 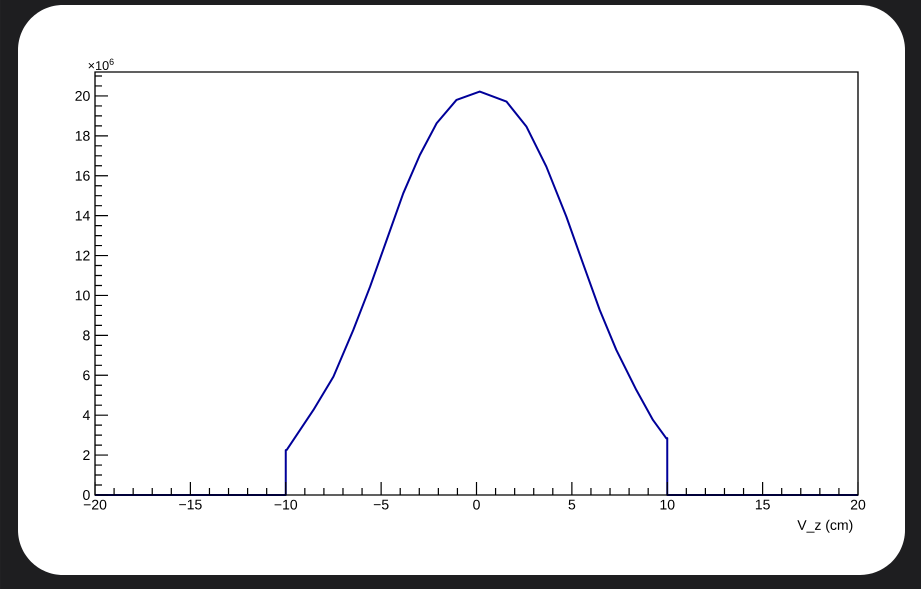 I want to click on y-tick-label: 16, so click(x=83, y=175).